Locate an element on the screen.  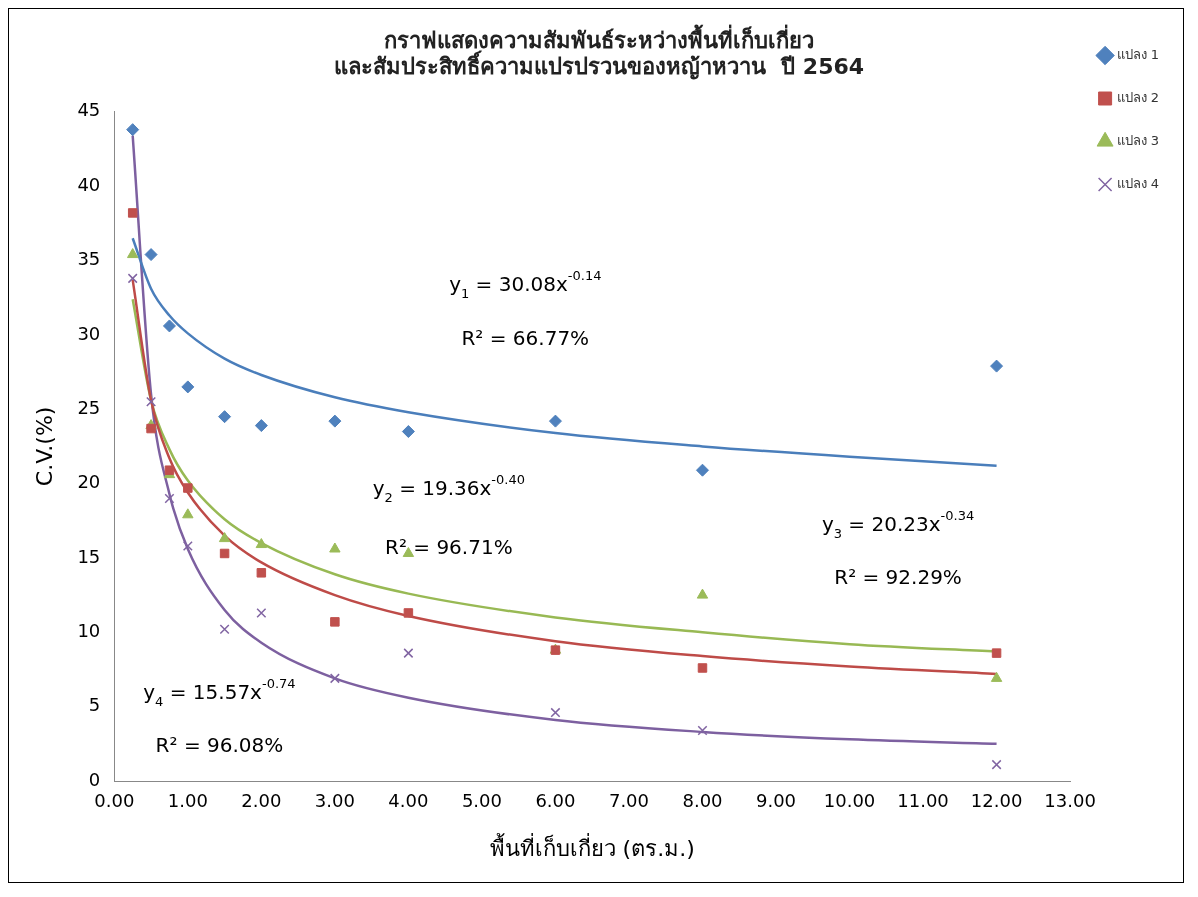
annotation: R² = 96.08% is located at coordinates (219, 745).